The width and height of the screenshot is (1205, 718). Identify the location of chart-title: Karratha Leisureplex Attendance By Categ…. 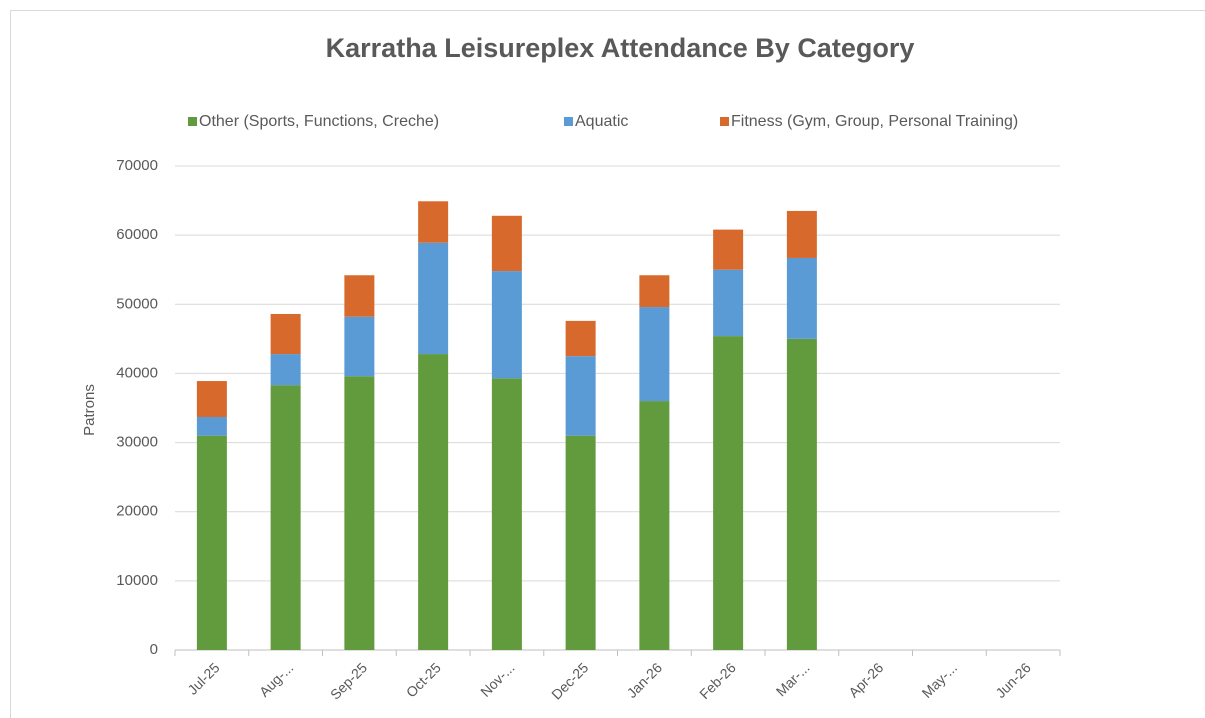
(620, 48).